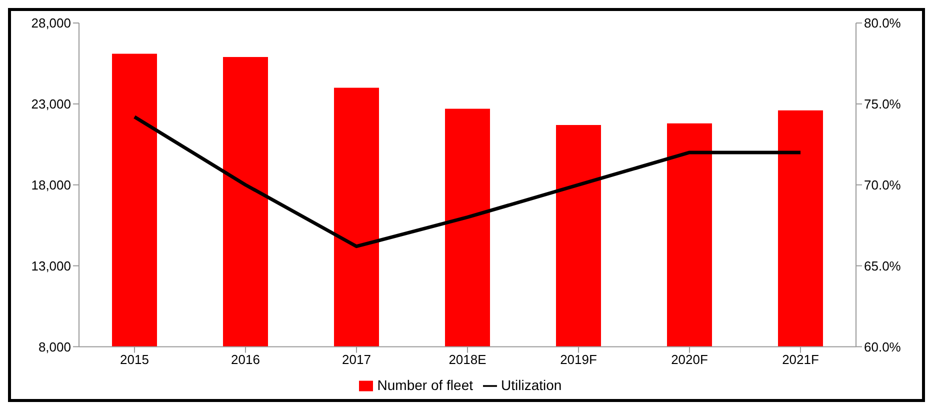 This screenshot has height=410, width=933. I want to click on y2-tick-label: 60.0%, so click(883, 346).